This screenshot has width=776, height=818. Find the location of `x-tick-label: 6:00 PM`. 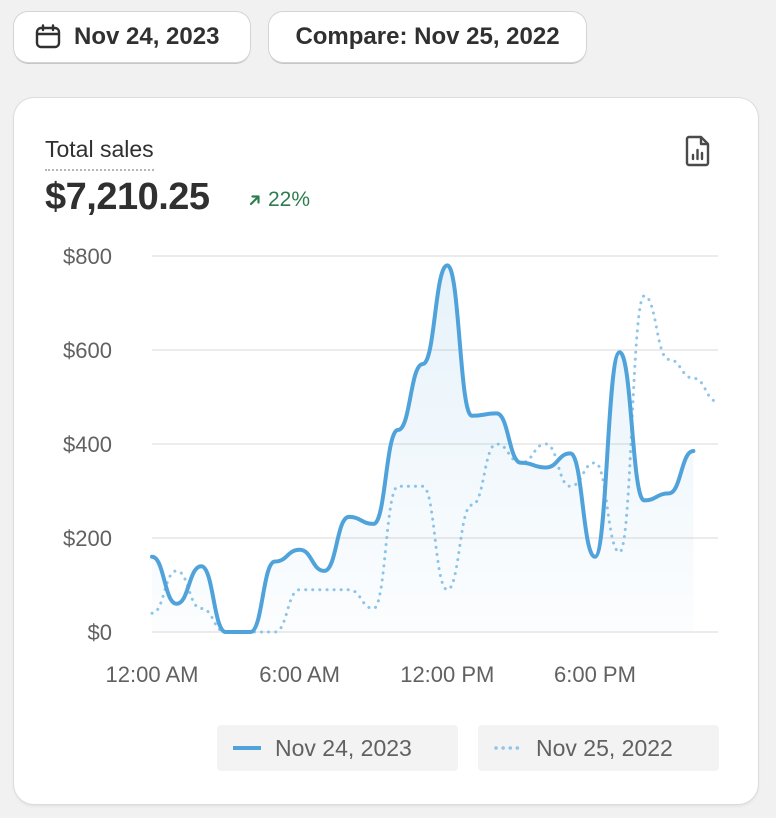

x-tick-label: 6:00 PM is located at coordinates (595, 674).